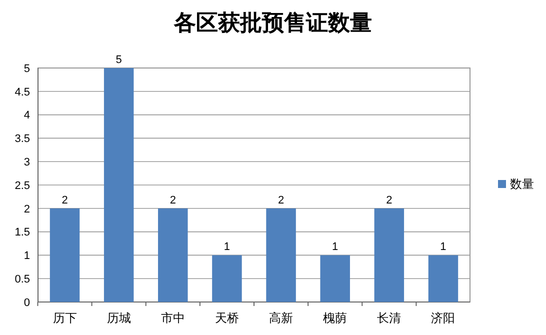 The image size is (546, 335). Describe the element at coordinates (272, 23) in the screenshot. I see `chart-title: 各区获批预售证数量` at that location.